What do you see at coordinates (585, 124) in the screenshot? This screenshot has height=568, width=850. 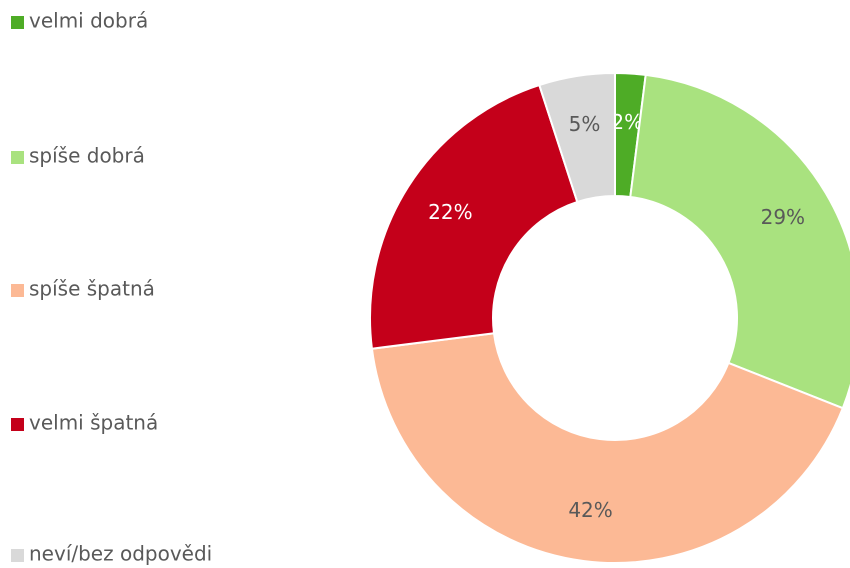 I see `data-label: 5%` at bounding box center [585, 124].